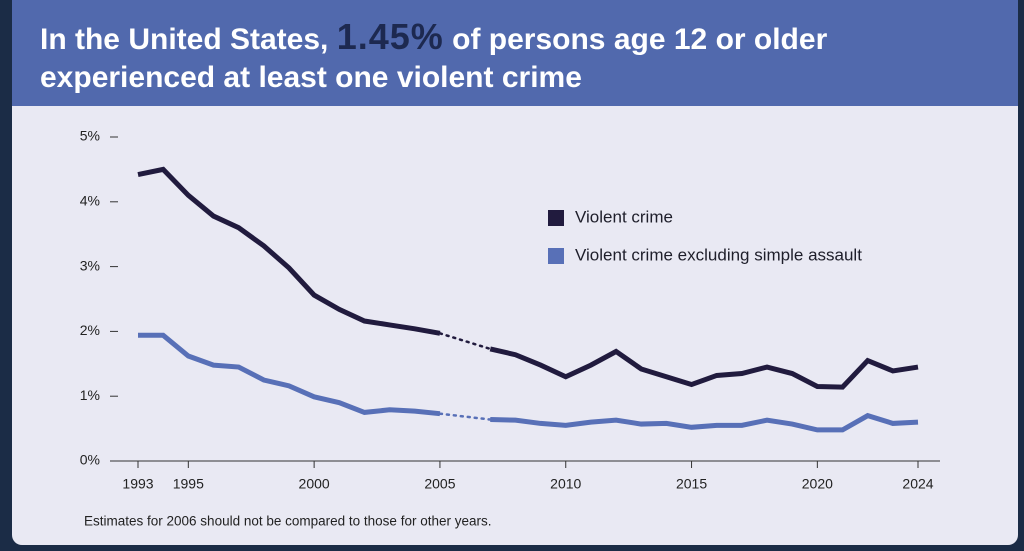 The width and height of the screenshot is (1024, 551). What do you see at coordinates (565, 484) in the screenshot?
I see `x-tick-label: 2010` at bounding box center [565, 484].